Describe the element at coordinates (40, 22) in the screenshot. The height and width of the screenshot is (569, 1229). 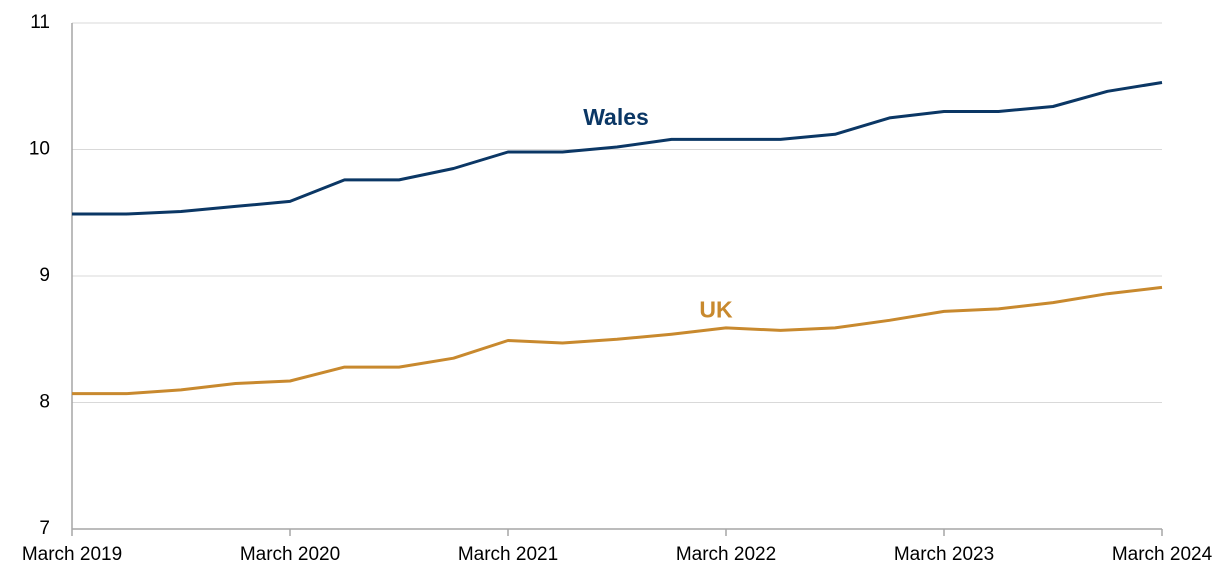
I see `y-tick-label: 11` at that location.